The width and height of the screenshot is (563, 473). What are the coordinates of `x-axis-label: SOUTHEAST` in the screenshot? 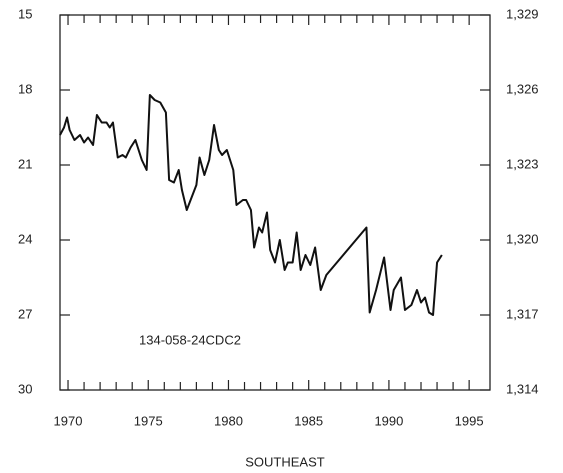 It's located at (285, 461).